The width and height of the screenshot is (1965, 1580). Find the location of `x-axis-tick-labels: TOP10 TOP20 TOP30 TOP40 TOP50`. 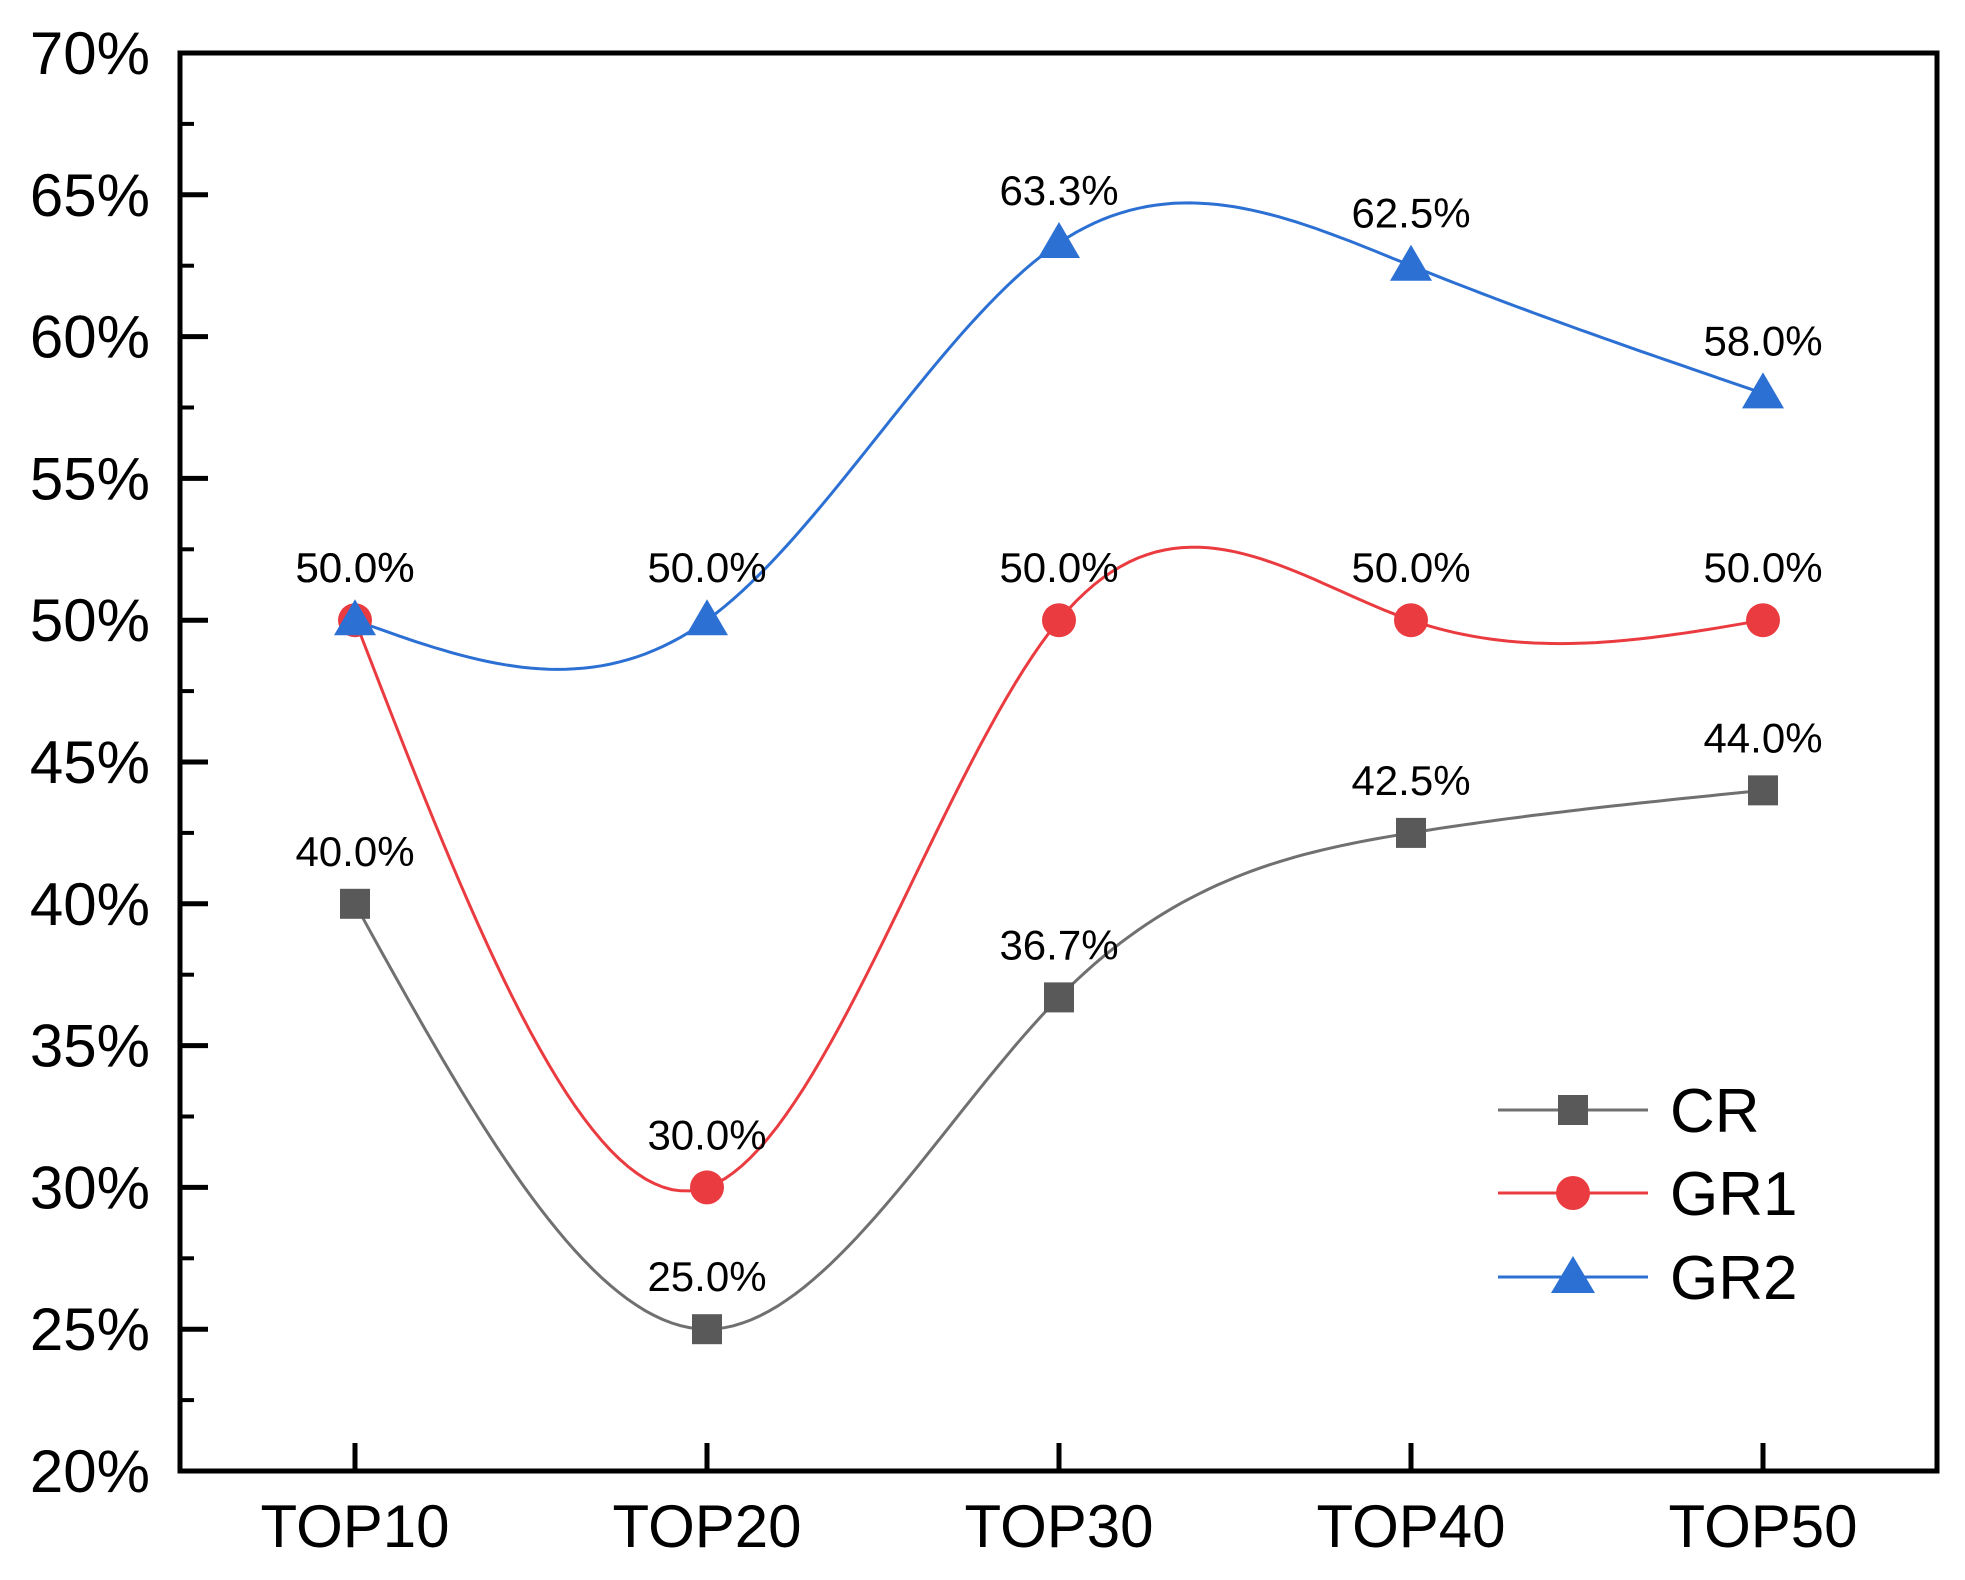

x-axis-tick-labels: TOP10 TOP20 TOP30 TOP40 TOP50 is located at coordinates (1059, 1526).